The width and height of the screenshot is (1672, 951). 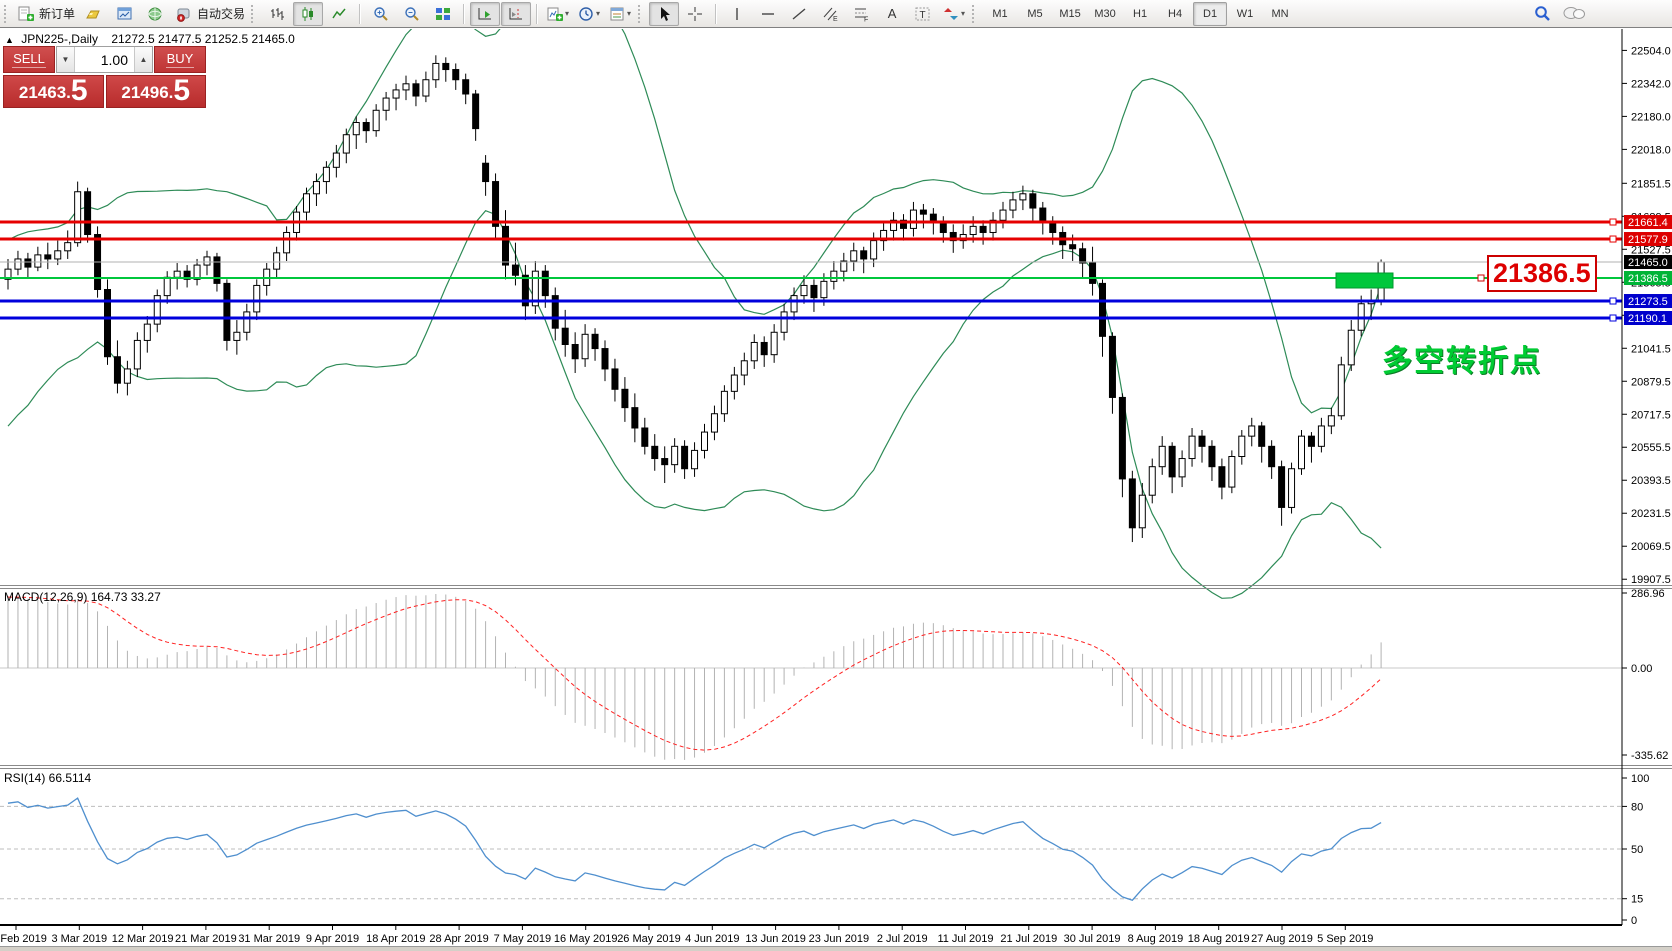 What do you see at coordinates (143, 59) in the screenshot?
I see `volume-increase-button: ▲` at bounding box center [143, 59].